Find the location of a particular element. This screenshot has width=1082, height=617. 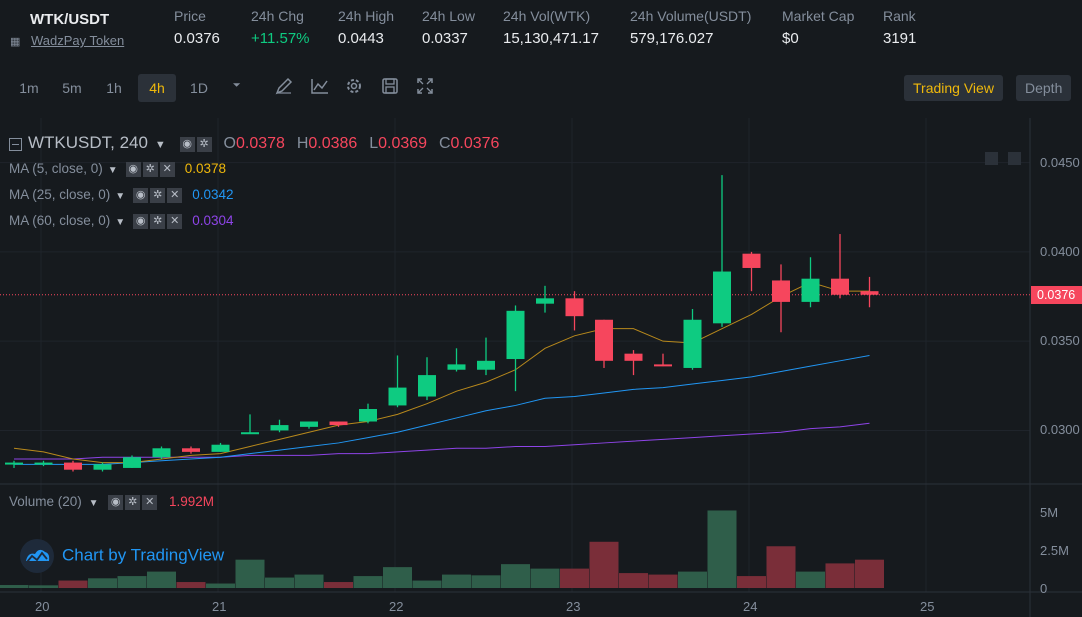

pencil-icon is located at coordinates (284, 86).